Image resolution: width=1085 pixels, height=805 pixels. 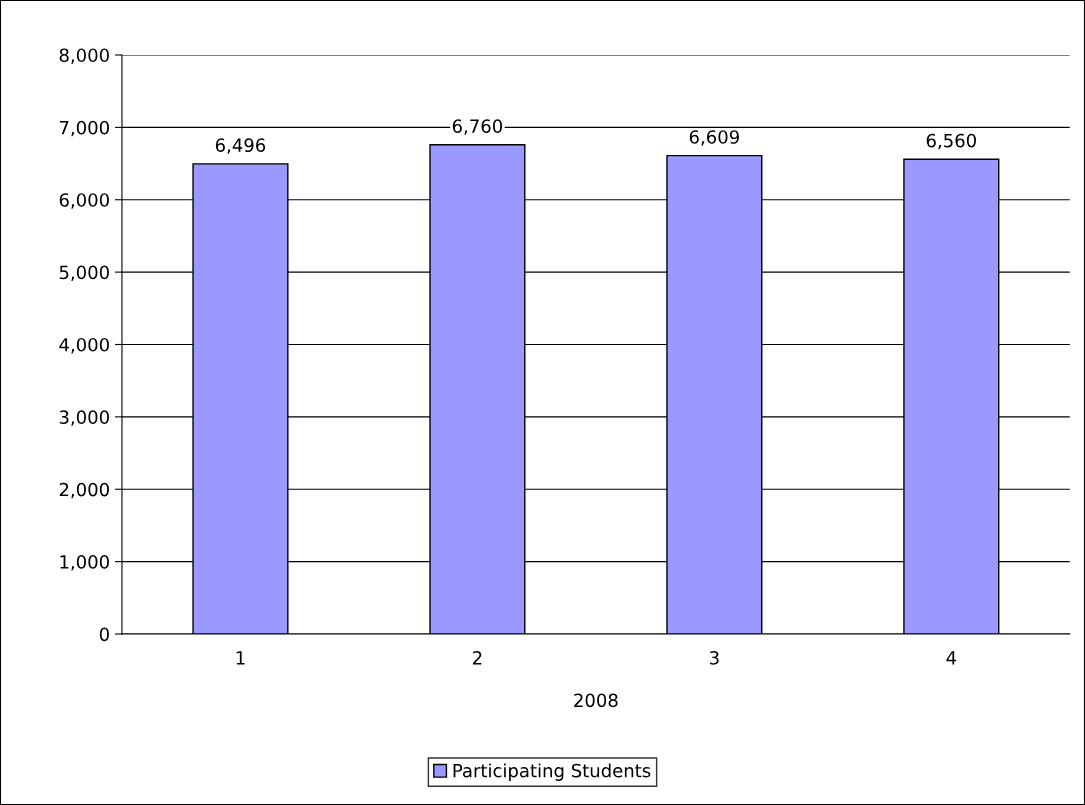 What do you see at coordinates (240, 658) in the screenshot?
I see `x-tick-label: 1` at bounding box center [240, 658].